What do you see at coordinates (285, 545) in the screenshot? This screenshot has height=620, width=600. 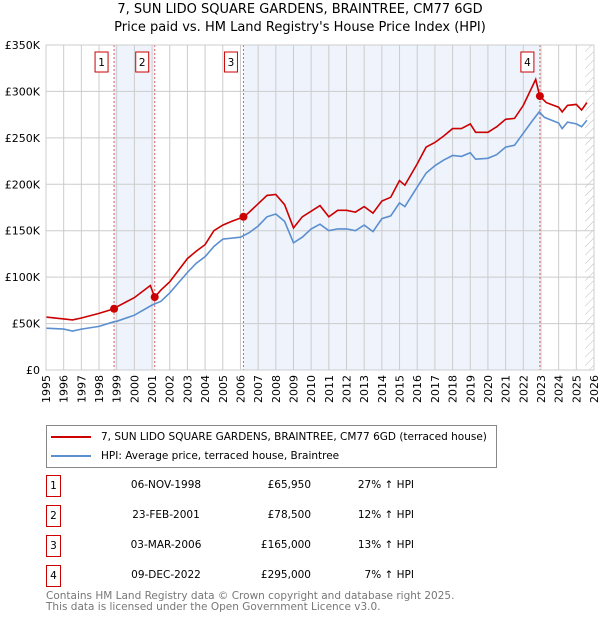 I see `transaction-price: £165,000` at bounding box center [285, 545].